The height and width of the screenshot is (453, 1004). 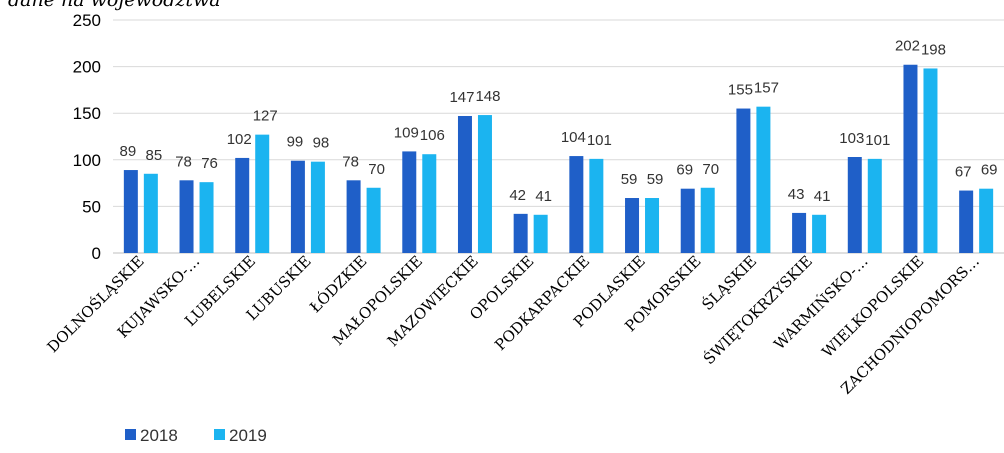 What do you see at coordinates (406, 132) in the screenshot?
I see `data-label: 109` at bounding box center [406, 132].